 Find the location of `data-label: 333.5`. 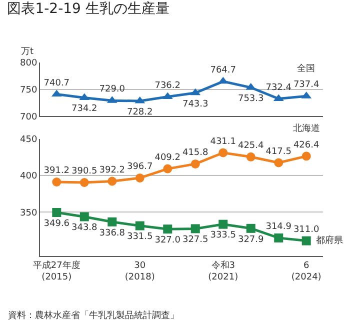

data-label: 333.5 is located at coordinates (223, 235).